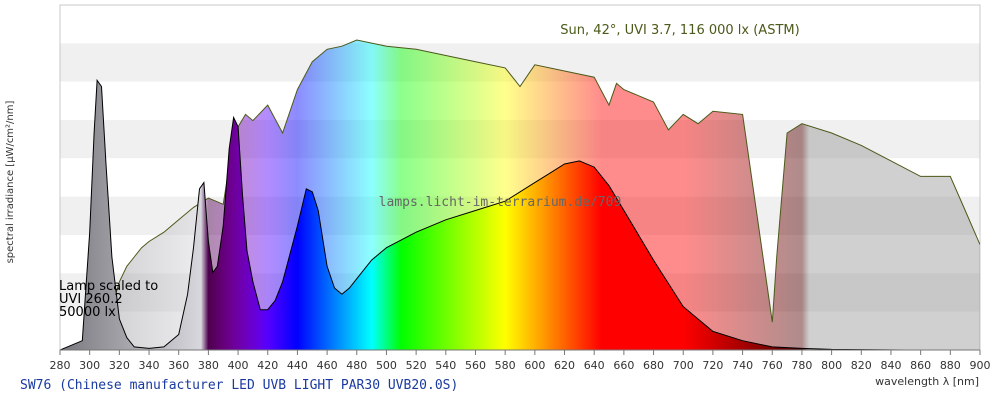  What do you see at coordinates (772, 365) in the screenshot?
I see `x-tick-label: 760` at bounding box center [772, 365].